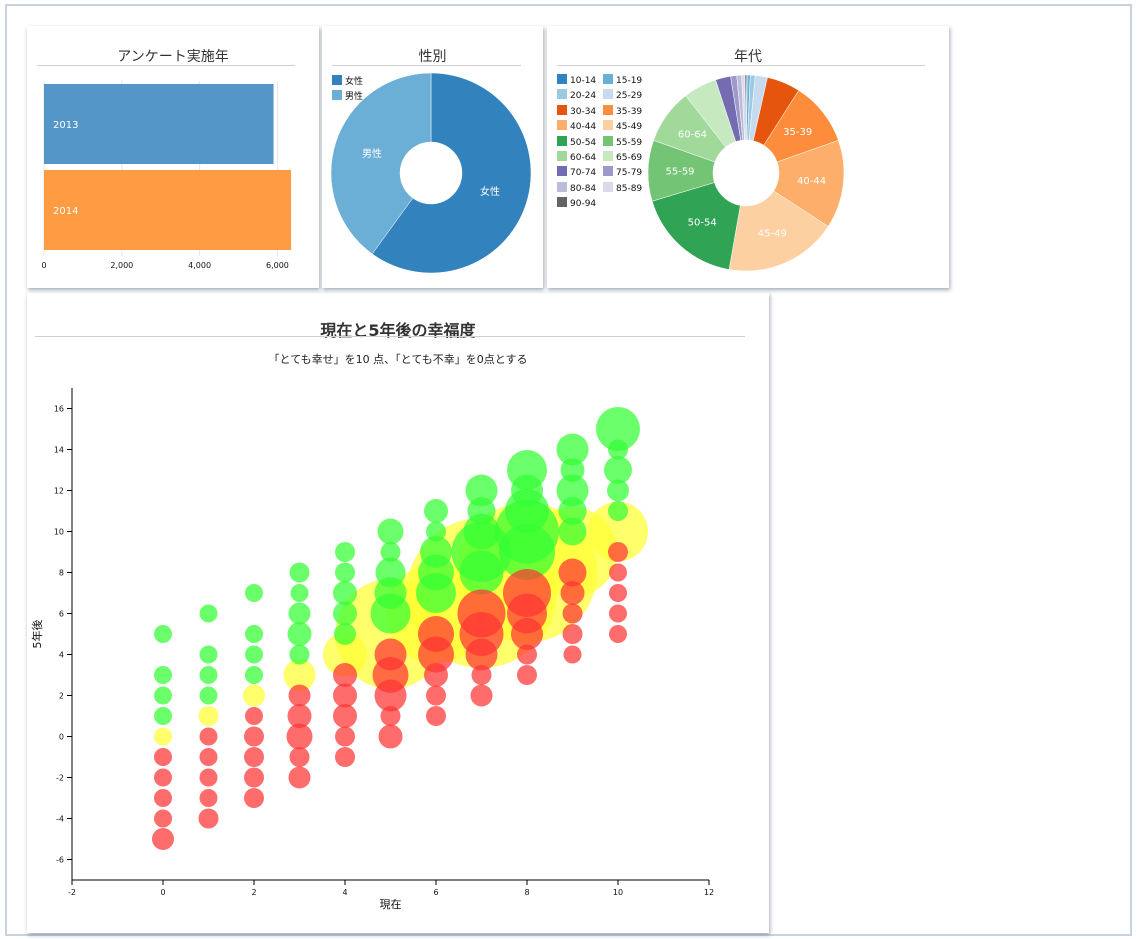 The image size is (1140, 939). I want to click on legend-label: 20-24, so click(583, 96).